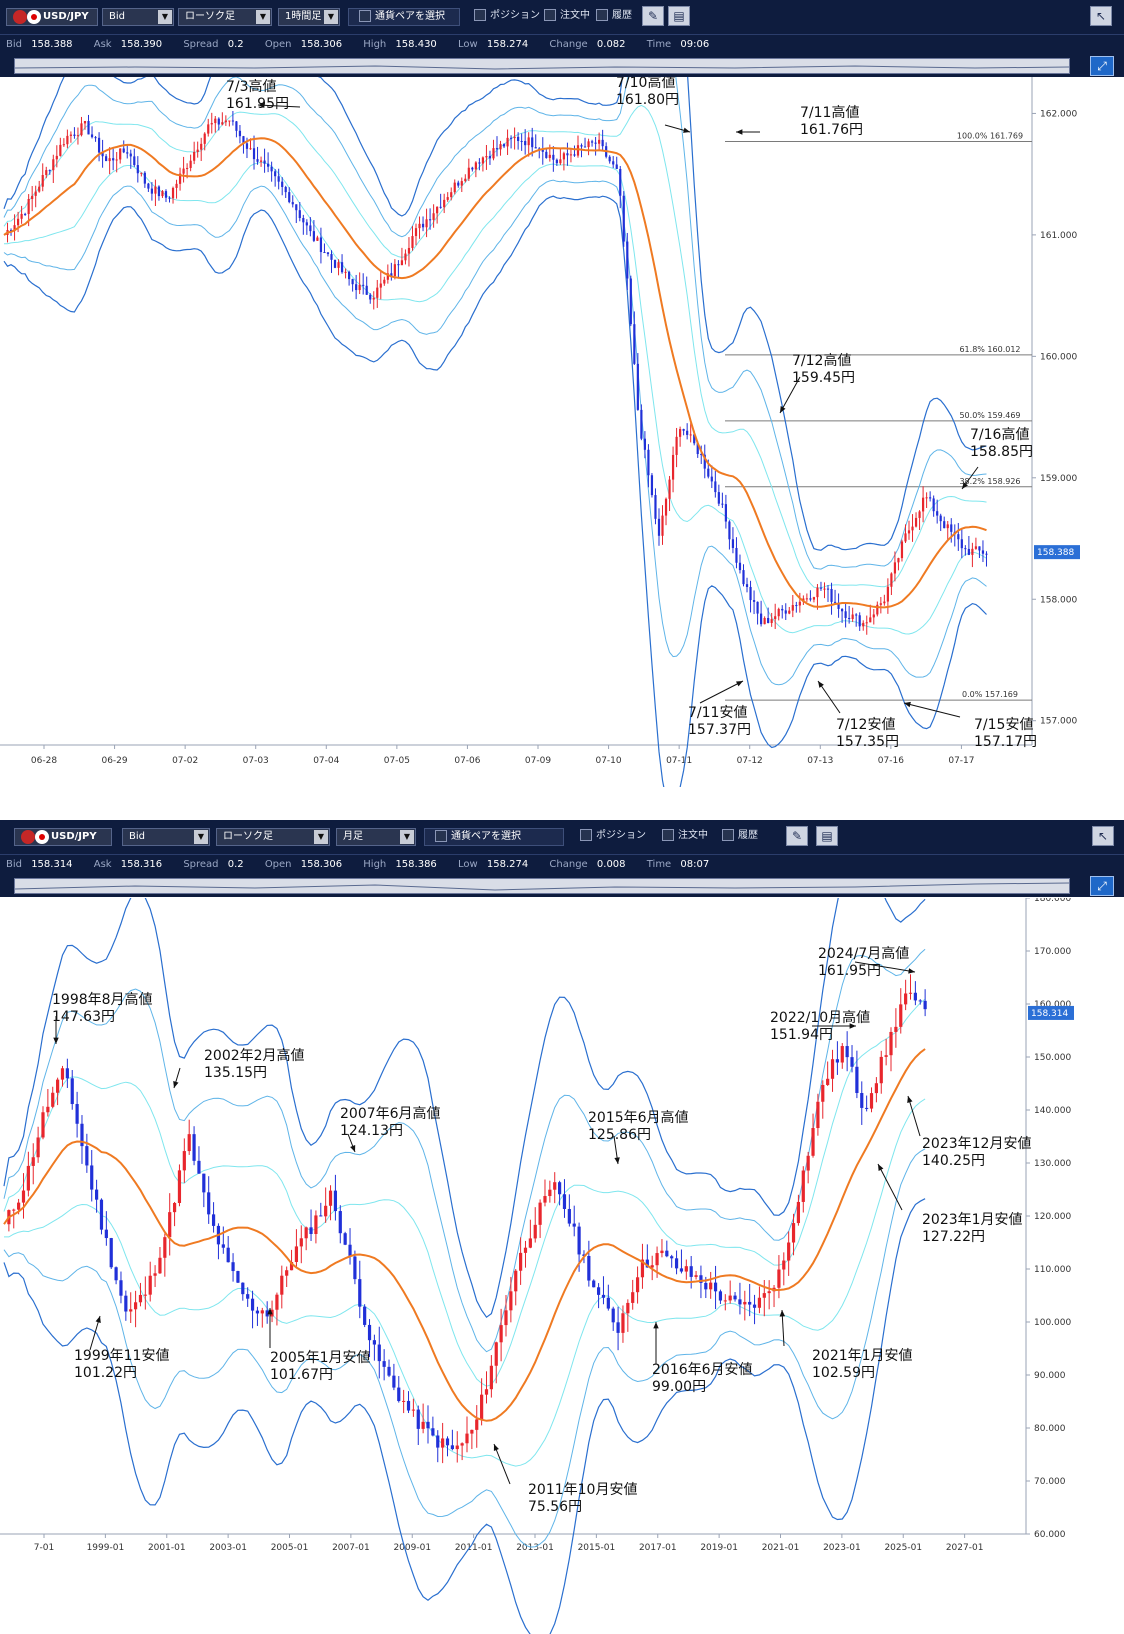 The width and height of the screenshot is (1124, 1634). I want to click on x-tick-label: 07-05, so click(397, 761).